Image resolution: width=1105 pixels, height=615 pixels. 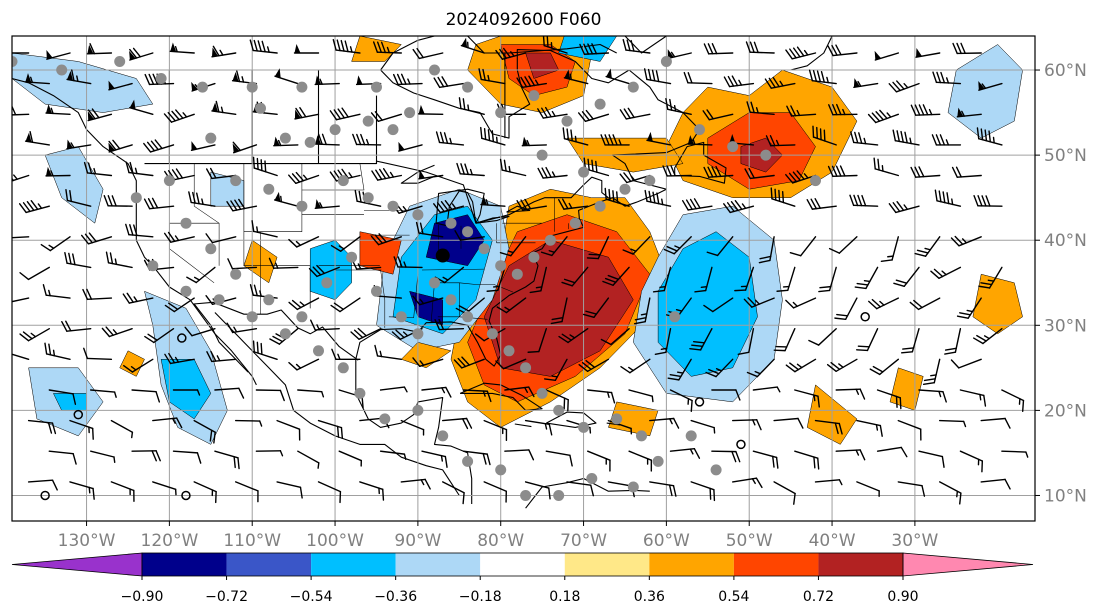 I want to click on lon-tick-label: 90°W, so click(x=417, y=541).